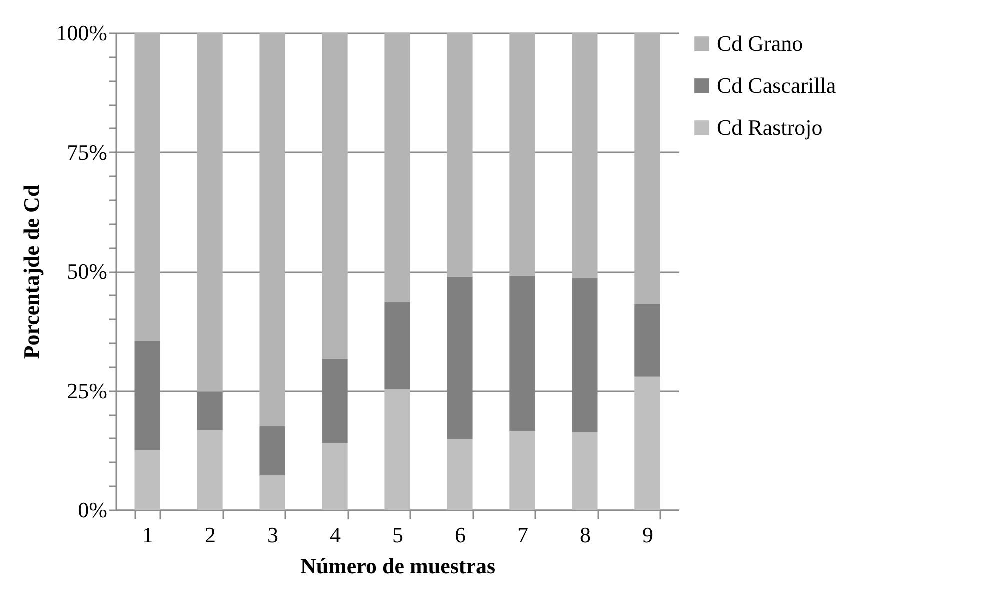 The image size is (990, 596). I want to click on x-axis-title: Número de muestras, so click(398, 566).